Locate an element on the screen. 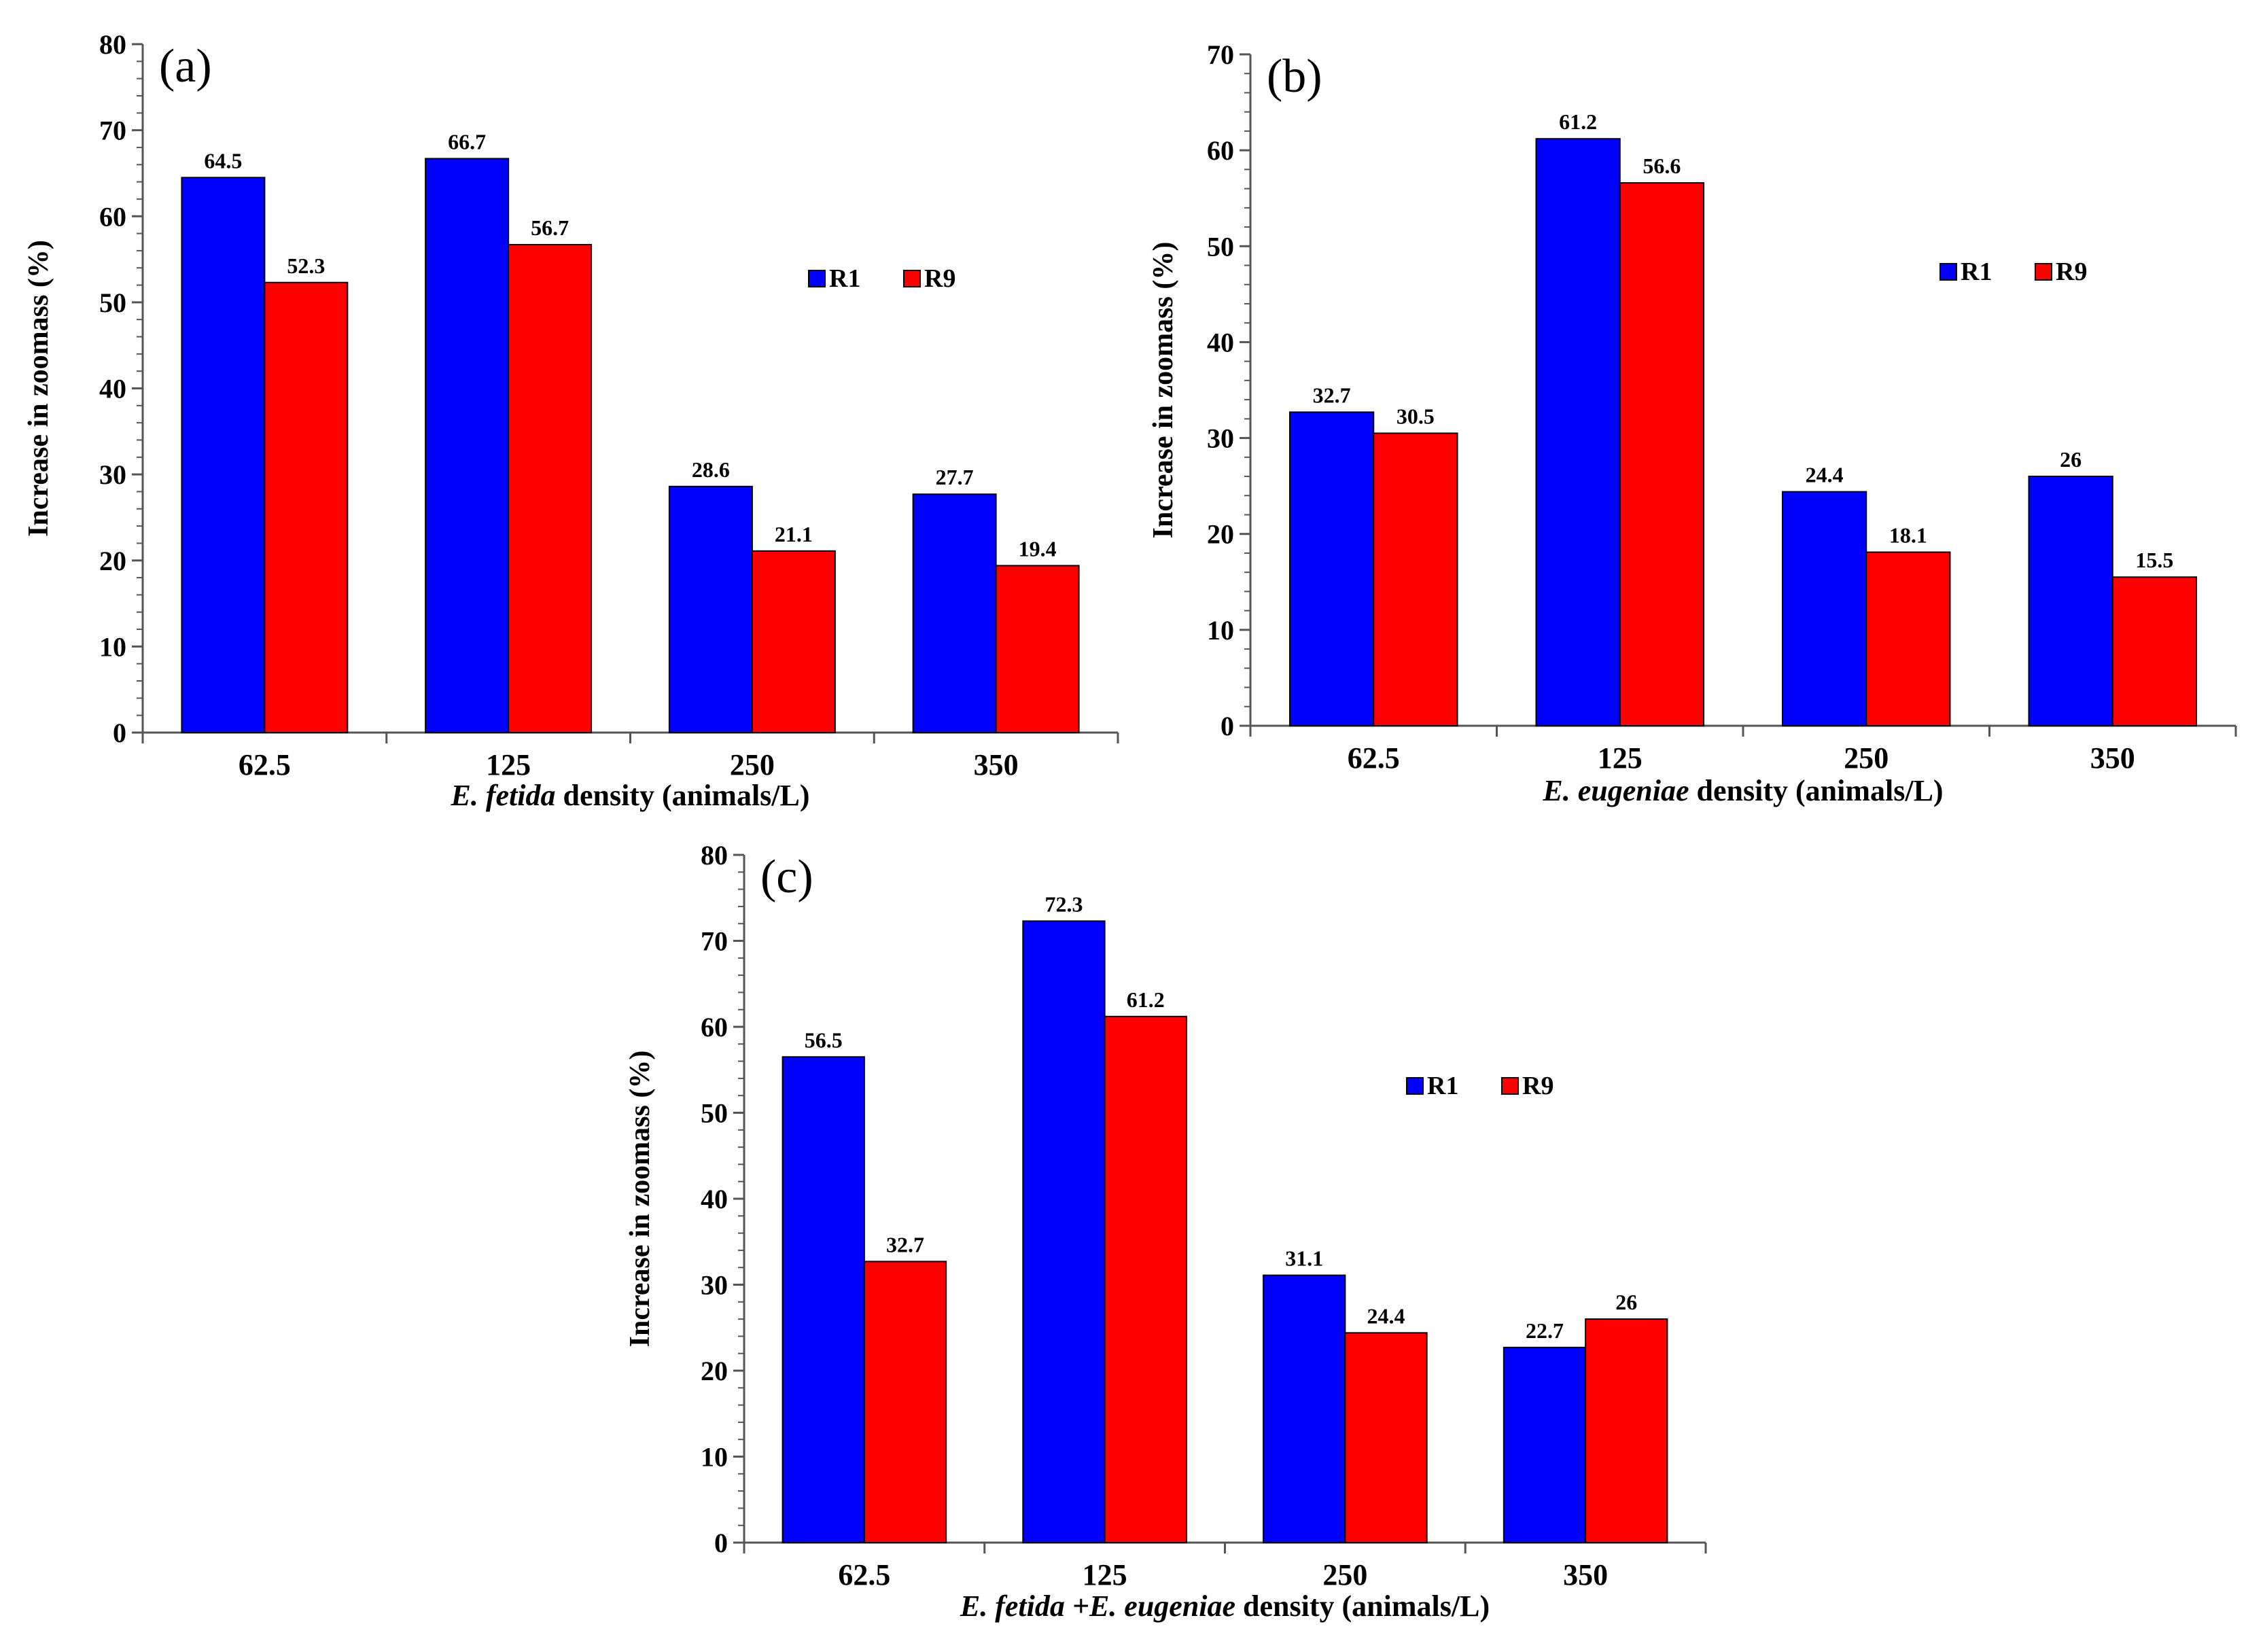  x-axis-label-species: E. eugeniae is located at coordinates (1616, 790).